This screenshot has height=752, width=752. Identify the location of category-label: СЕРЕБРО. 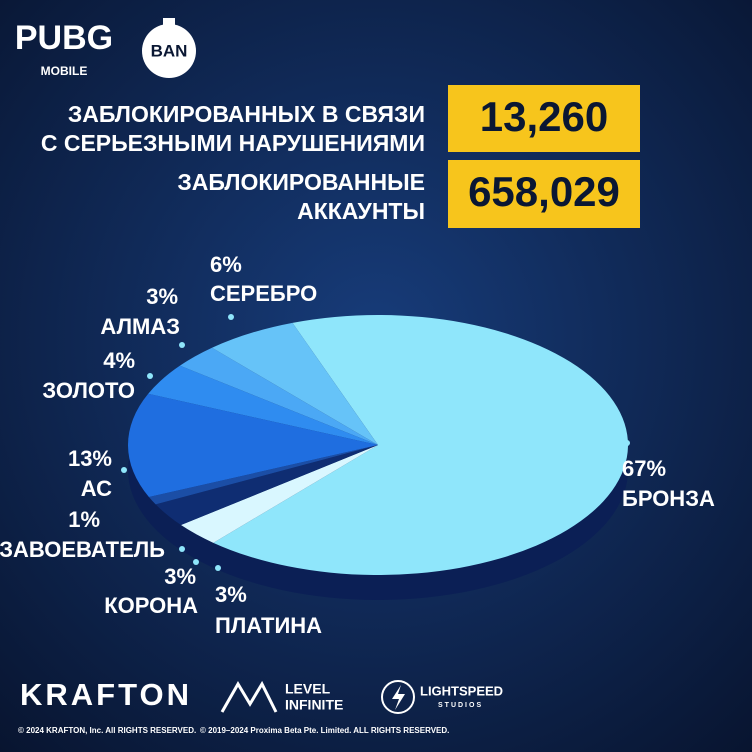
(263, 293).